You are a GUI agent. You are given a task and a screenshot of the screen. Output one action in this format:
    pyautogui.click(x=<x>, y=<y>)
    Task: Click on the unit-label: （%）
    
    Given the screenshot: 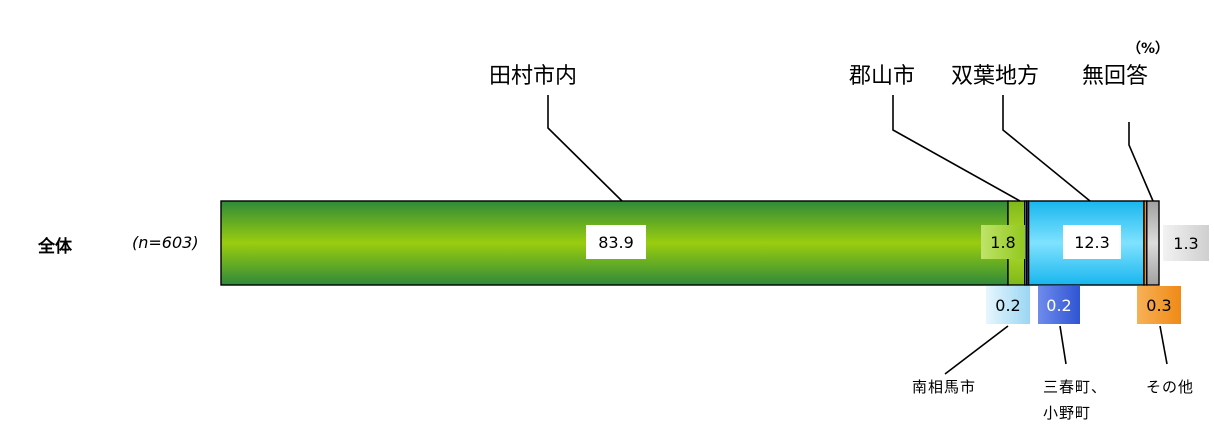 What is the action you would take?
    pyautogui.click(x=1148, y=49)
    